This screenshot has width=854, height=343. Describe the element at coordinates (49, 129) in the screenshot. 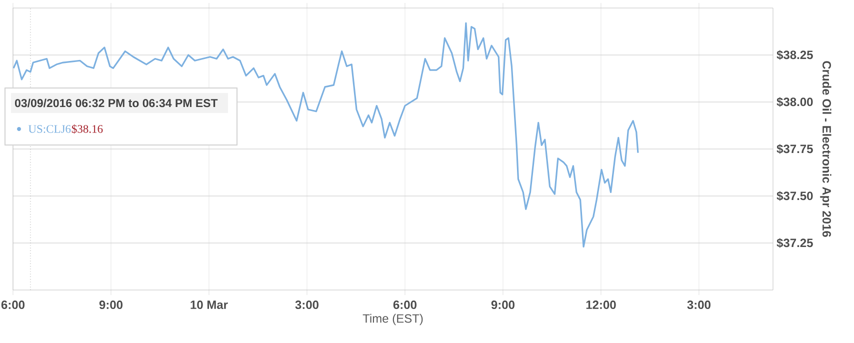

I see `annotation: US:CLJ6` at that location.